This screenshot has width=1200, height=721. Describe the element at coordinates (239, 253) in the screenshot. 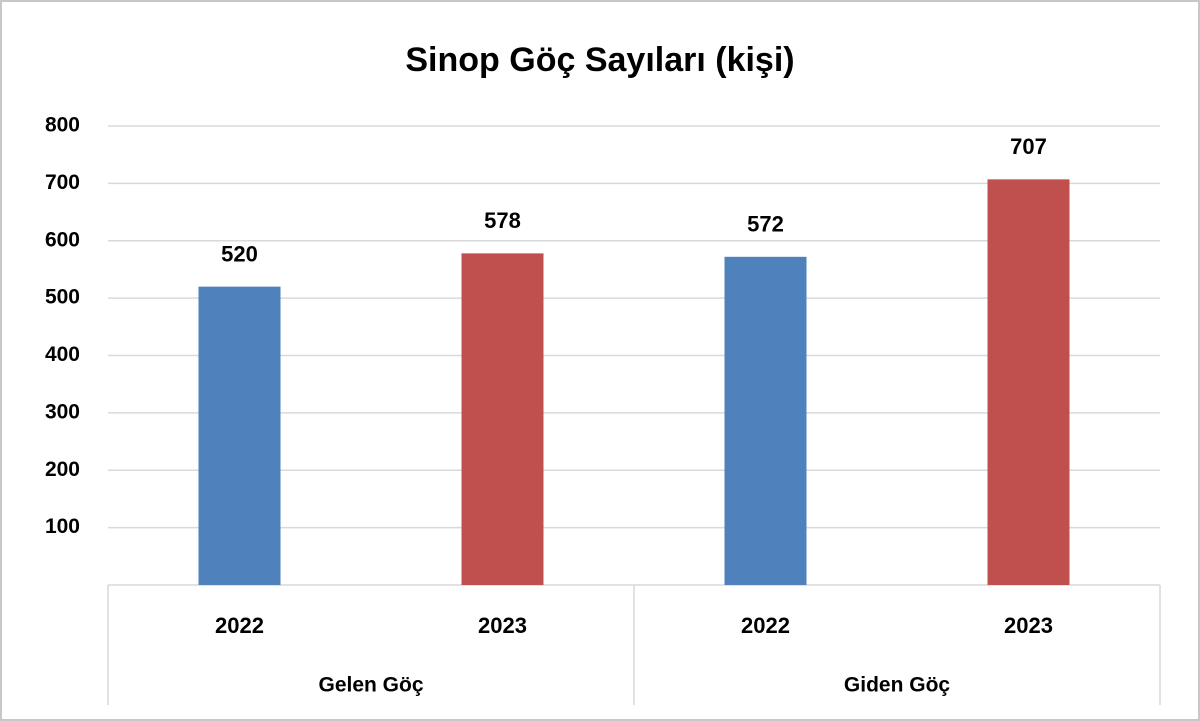

I see `value-label: 520` at that location.